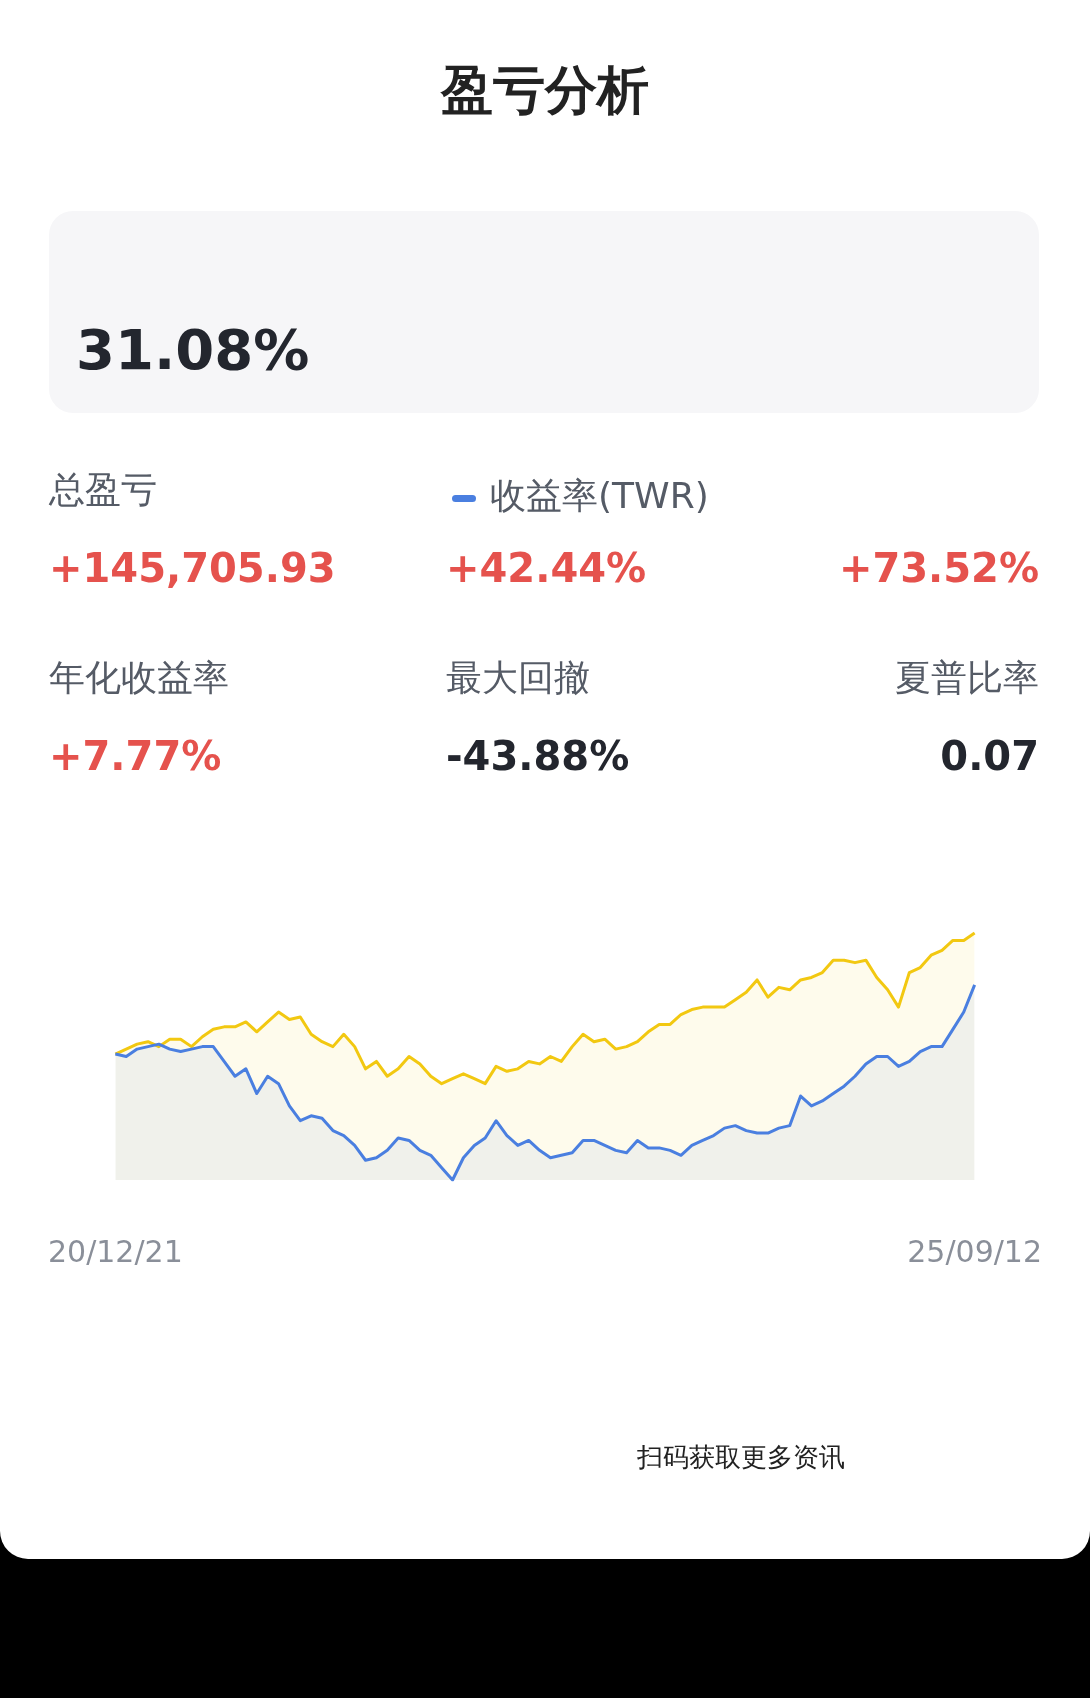  Describe the element at coordinates (139, 677) in the screenshot. I see `text: 年化收益率` at that location.